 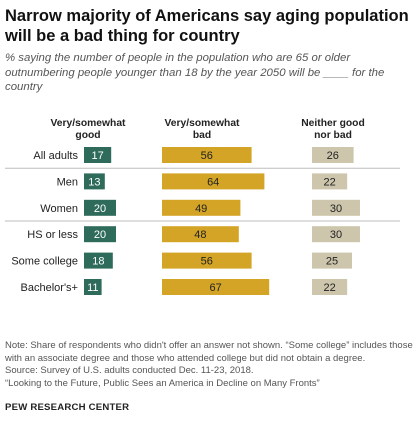 I want to click on value-label-very-somewhat-bad-some-college: 56, so click(x=207, y=262).